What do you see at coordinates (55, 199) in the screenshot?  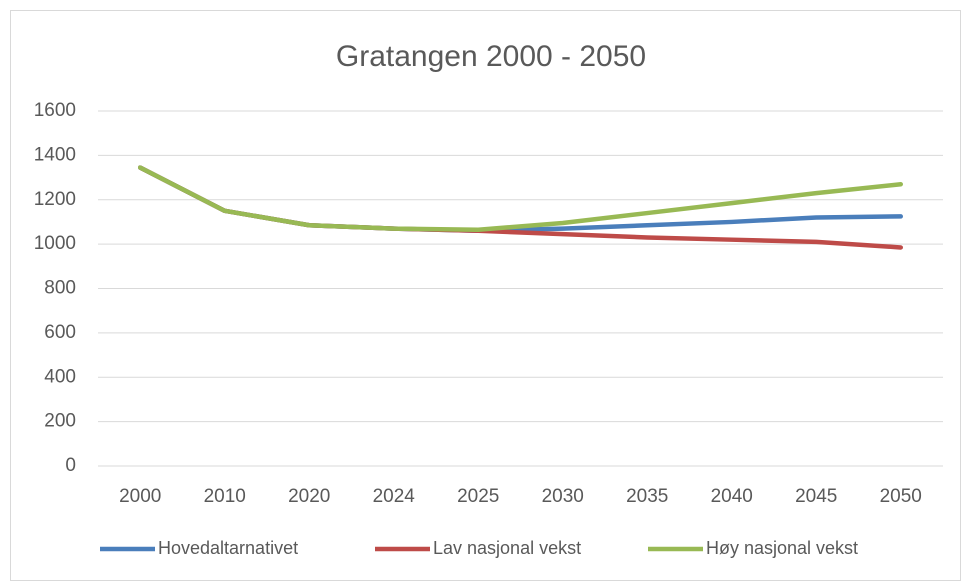 I see `y-tick-label: 1200` at bounding box center [55, 199].